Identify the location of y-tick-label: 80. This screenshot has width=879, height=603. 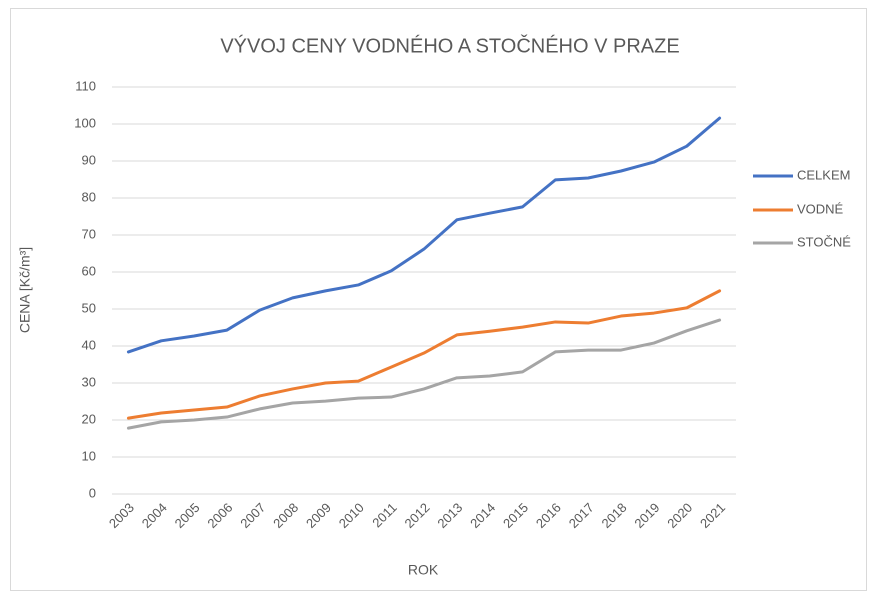
(89, 196).